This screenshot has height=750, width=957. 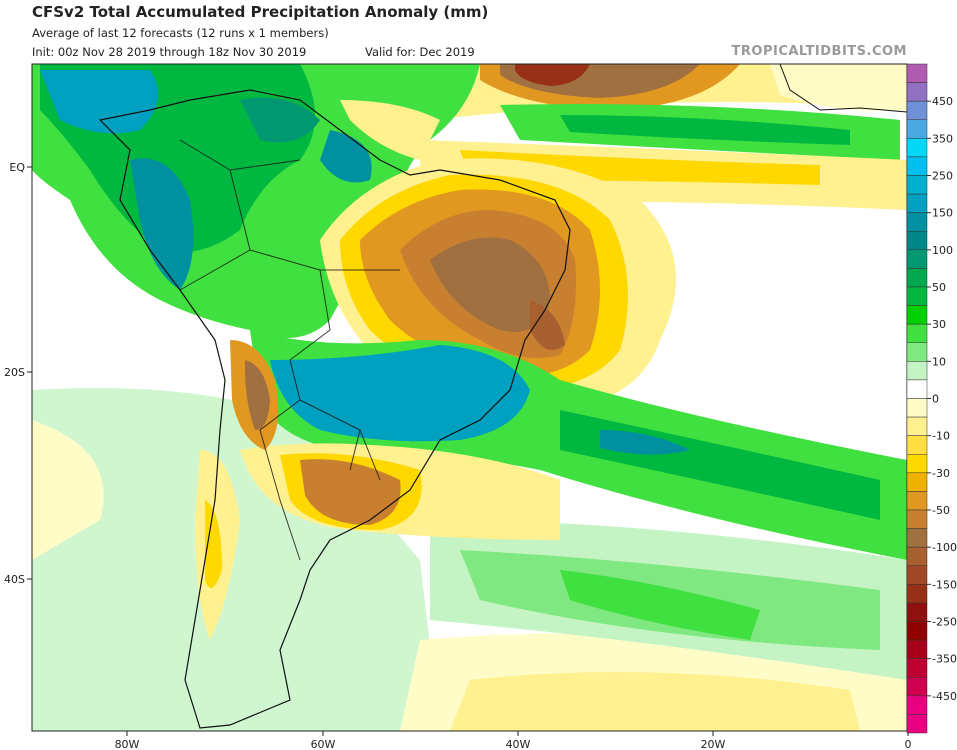 I want to click on y-tick-label: 40S, so click(x=14, y=579).